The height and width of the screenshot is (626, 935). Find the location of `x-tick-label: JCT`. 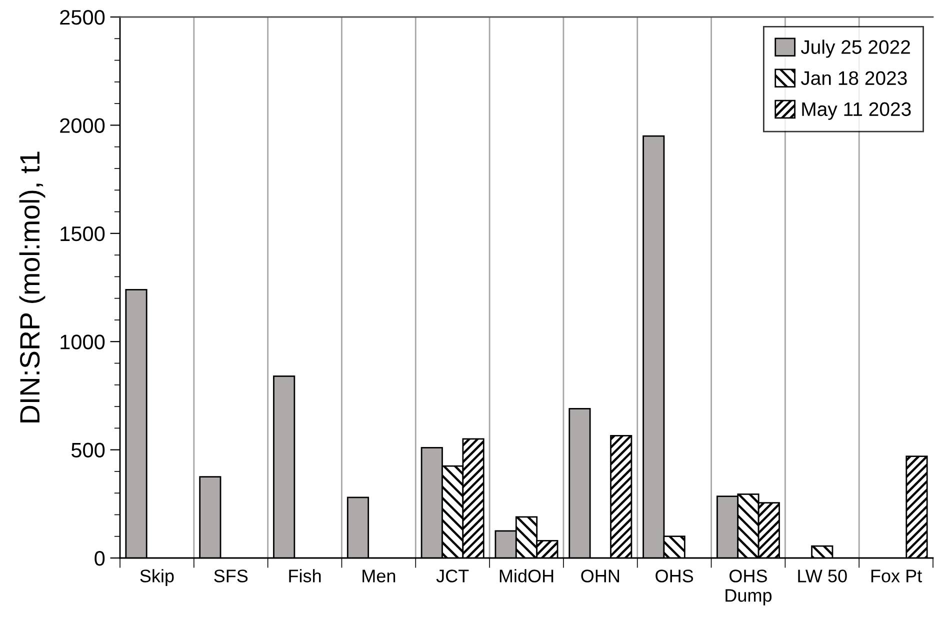

x-tick-label: JCT is located at coordinates (452, 576).